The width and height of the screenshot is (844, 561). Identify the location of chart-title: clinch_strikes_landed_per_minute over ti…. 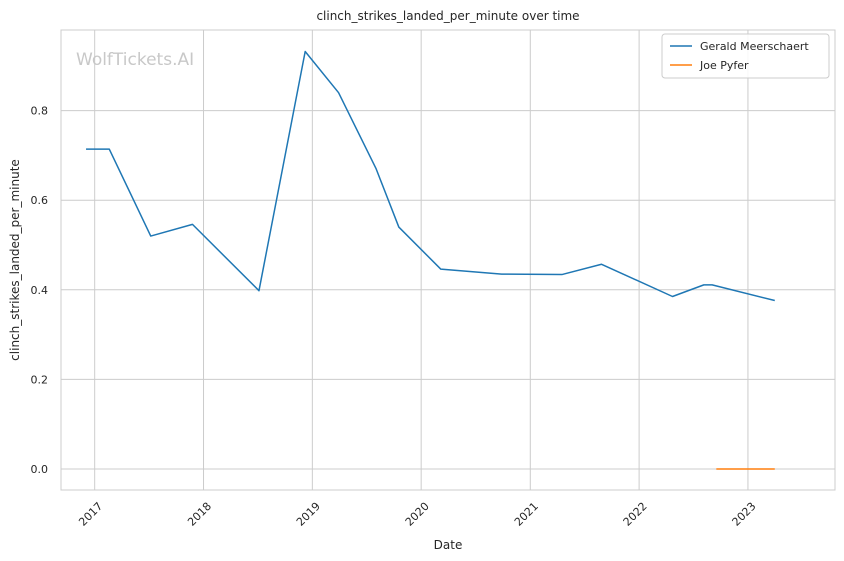
(447, 16).